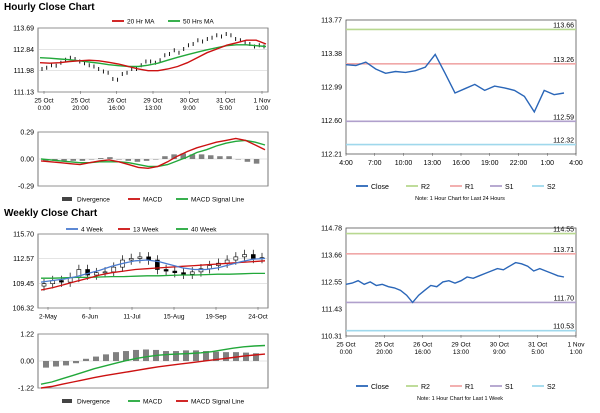 The image size is (600, 413). I want to click on x-tick-label: 13:00, so click(432, 163).